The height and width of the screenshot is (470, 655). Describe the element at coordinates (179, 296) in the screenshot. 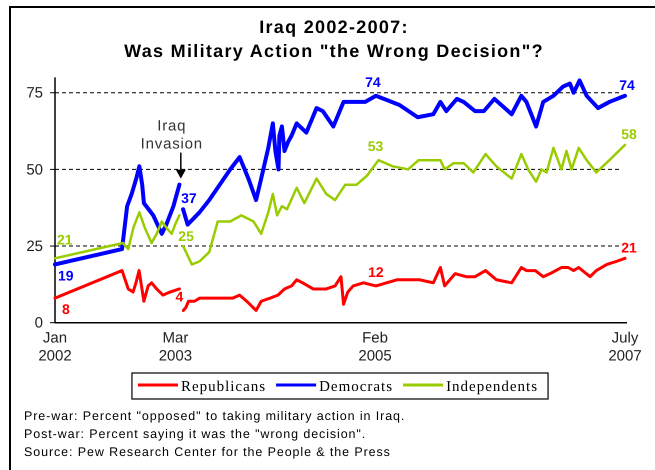

I see `data-label: 4` at that location.